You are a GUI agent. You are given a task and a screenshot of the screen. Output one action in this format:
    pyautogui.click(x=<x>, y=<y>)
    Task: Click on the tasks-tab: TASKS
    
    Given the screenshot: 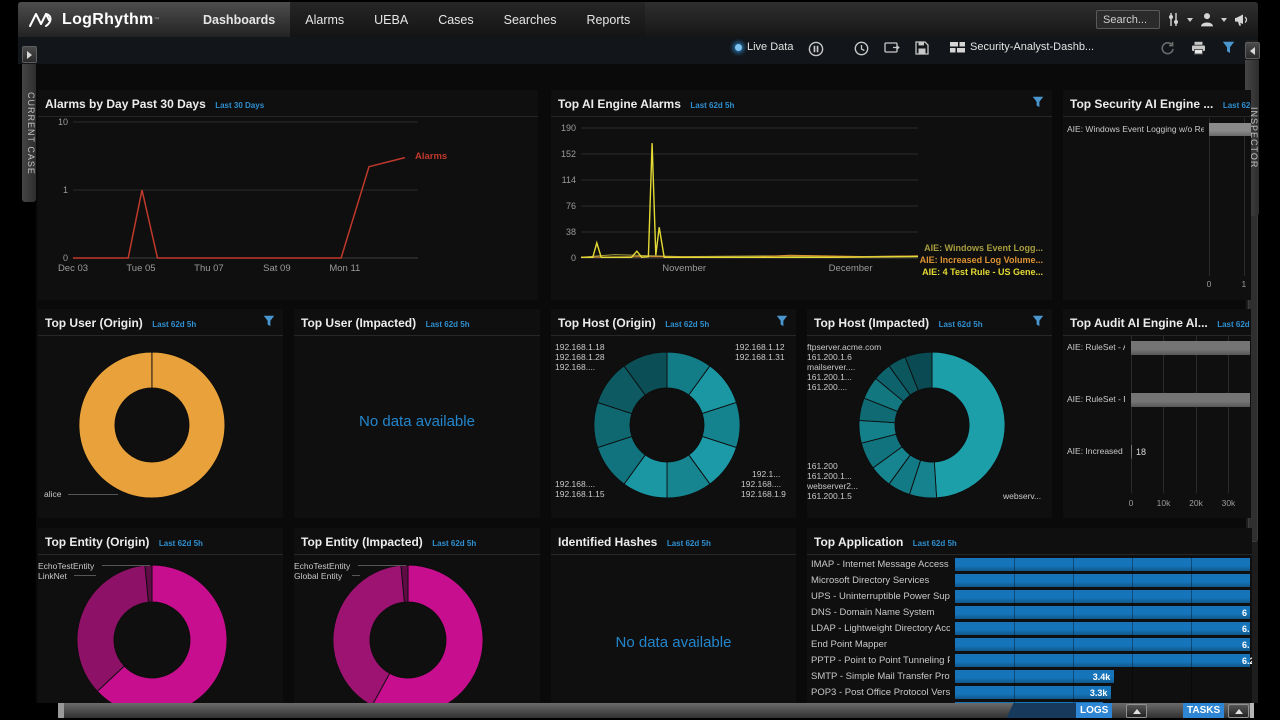 What is the action you would take?
    pyautogui.click(x=1204, y=710)
    